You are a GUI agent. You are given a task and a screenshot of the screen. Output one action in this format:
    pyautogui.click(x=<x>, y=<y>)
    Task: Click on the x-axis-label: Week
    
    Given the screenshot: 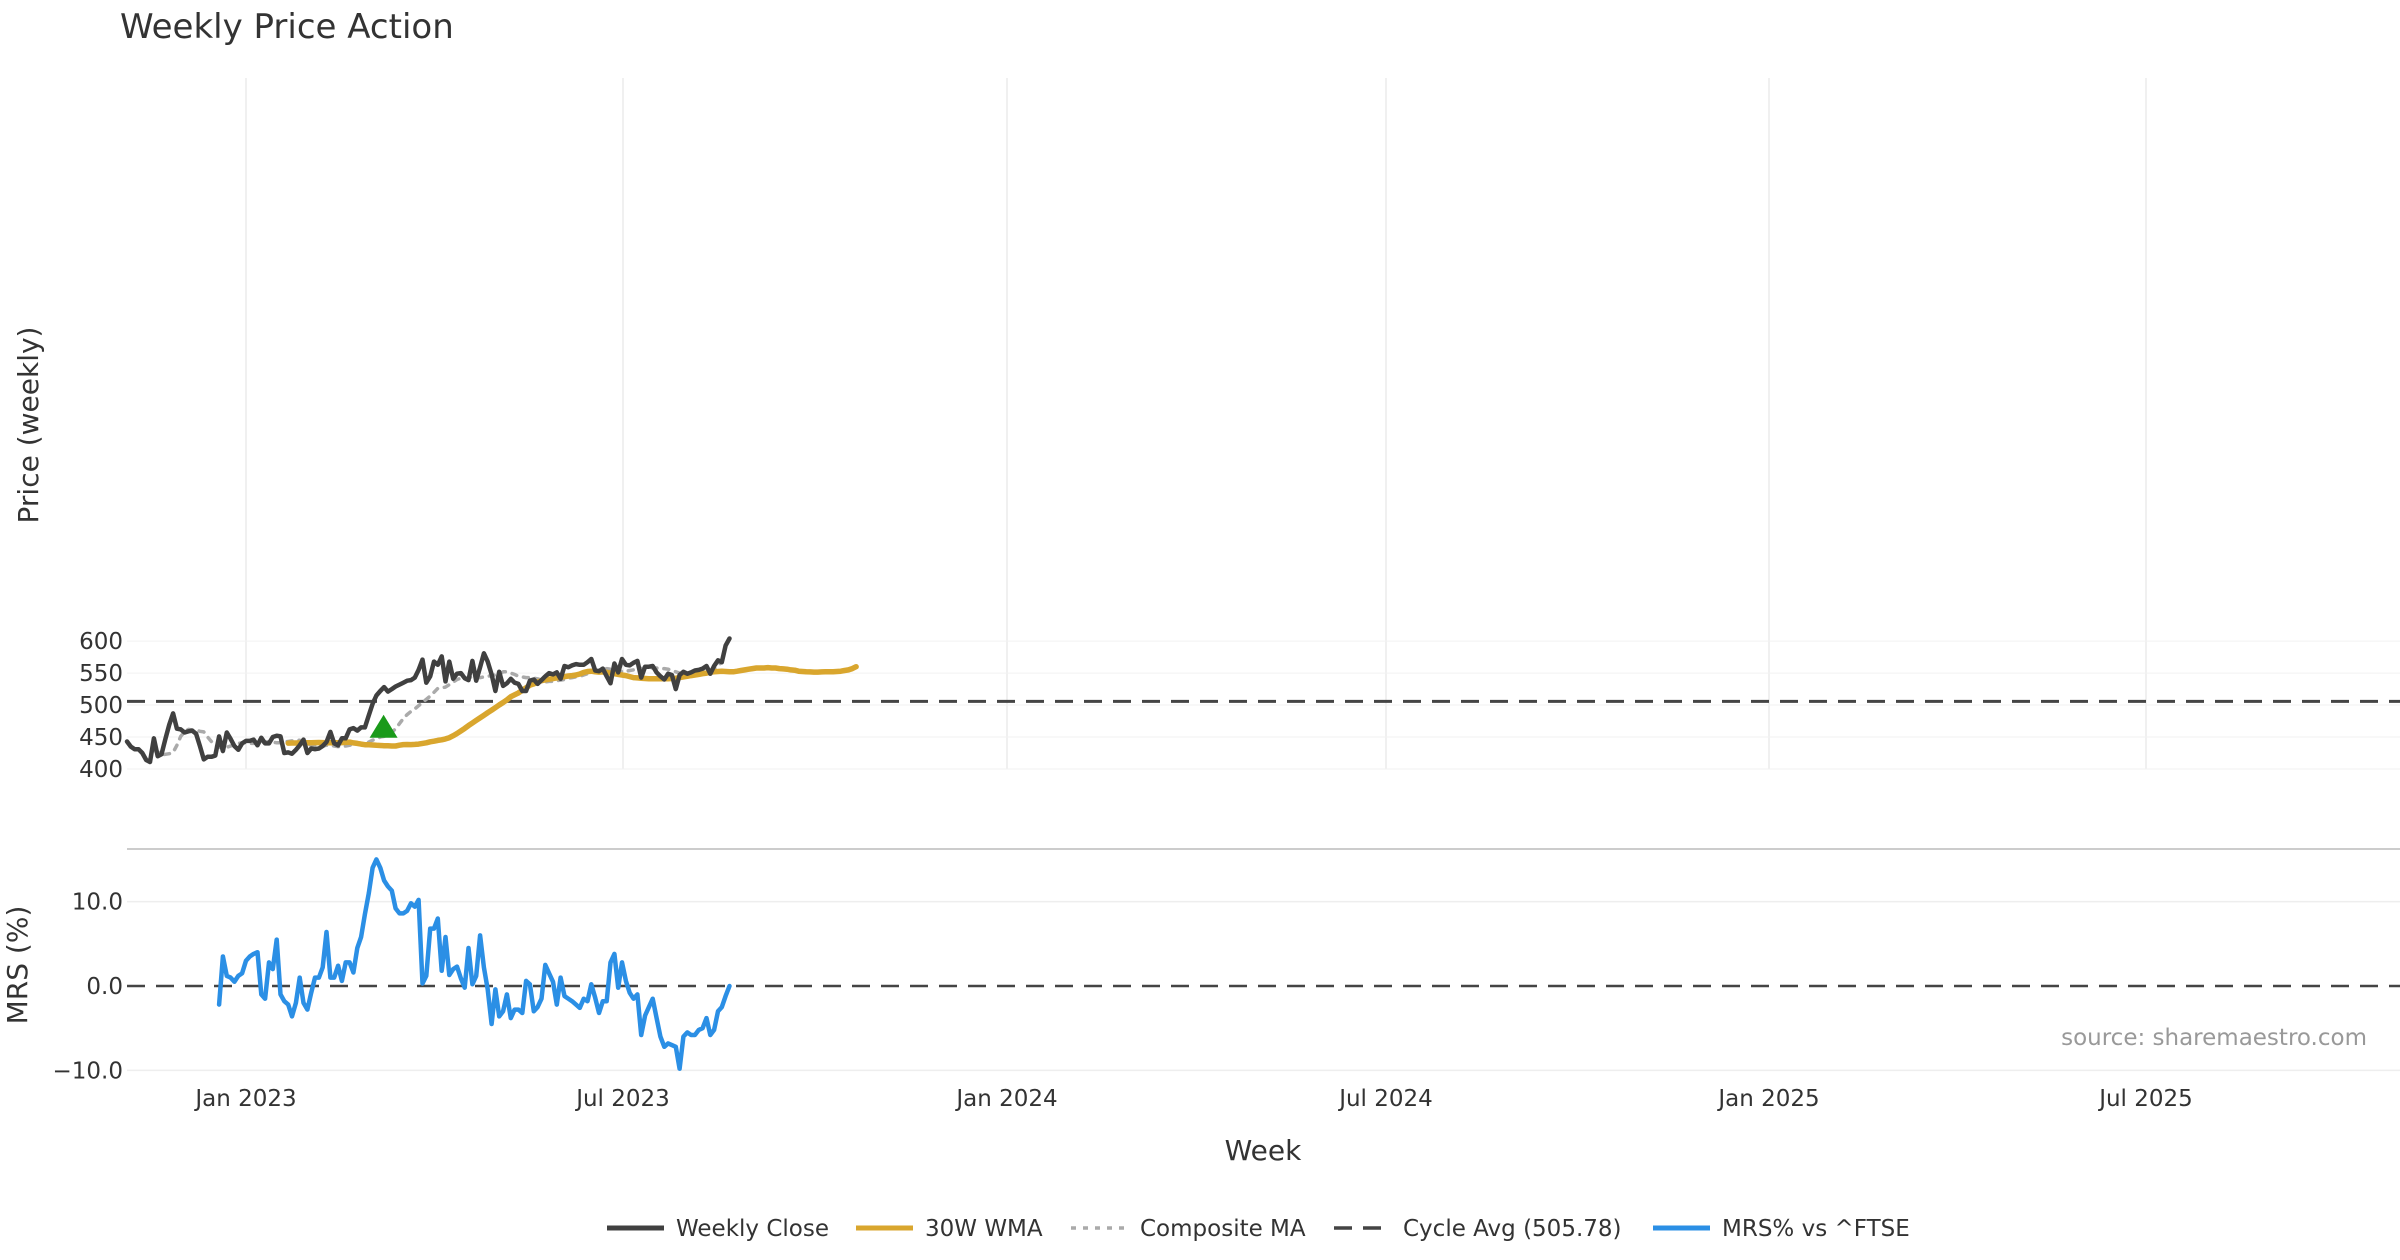 What is the action you would take?
    pyautogui.click(x=1263, y=1150)
    